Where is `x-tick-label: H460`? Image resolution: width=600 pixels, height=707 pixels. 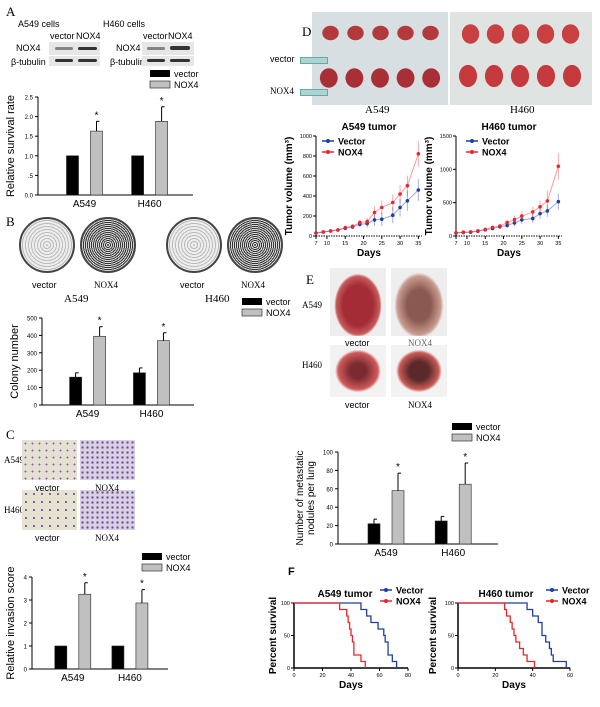
x-tick-label: H460 is located at coordinates (453, 553).